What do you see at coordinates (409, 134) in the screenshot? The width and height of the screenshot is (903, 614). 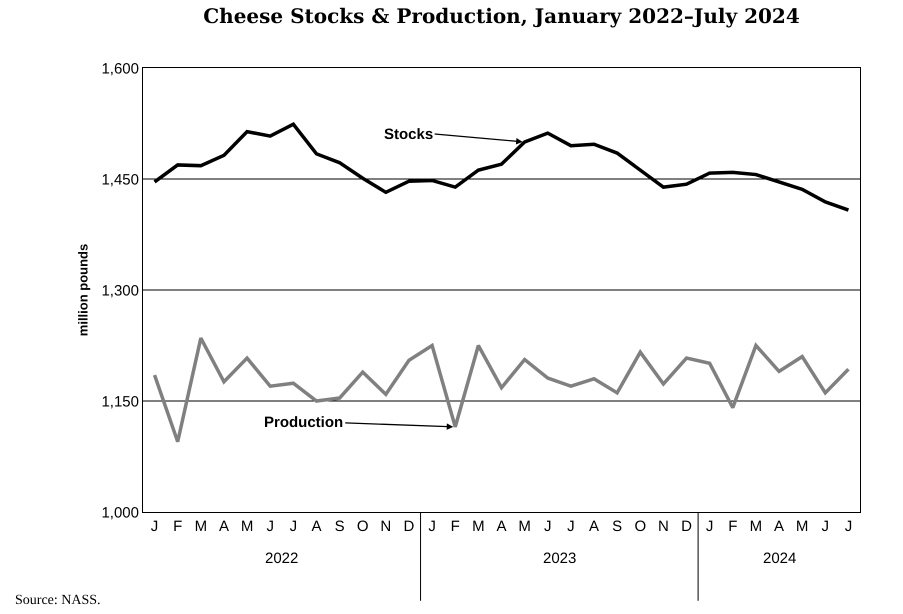 I see `text: Stocks` at bounding box center [409, 134].